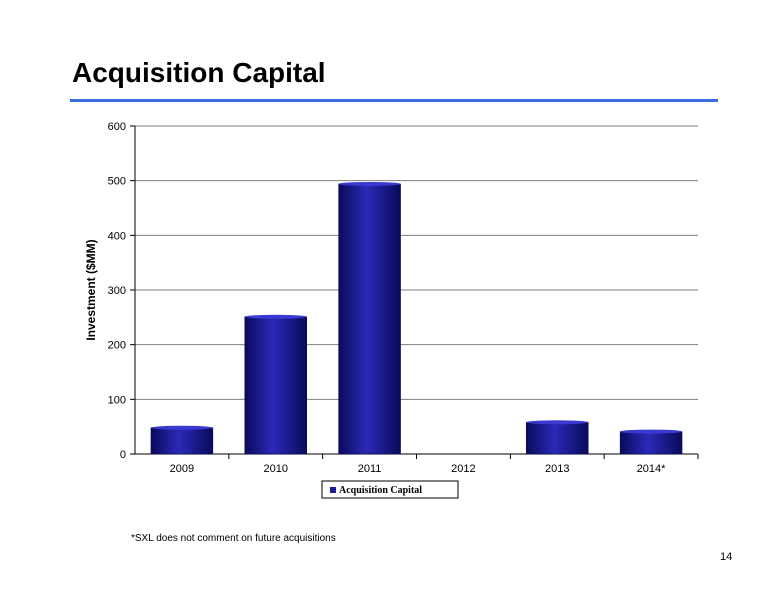 The width and height of the screenshot is (776, 600). Describe the element at coordinates (276, 469) in the screenshot. I see `x-tick-label: 2010` at that location.